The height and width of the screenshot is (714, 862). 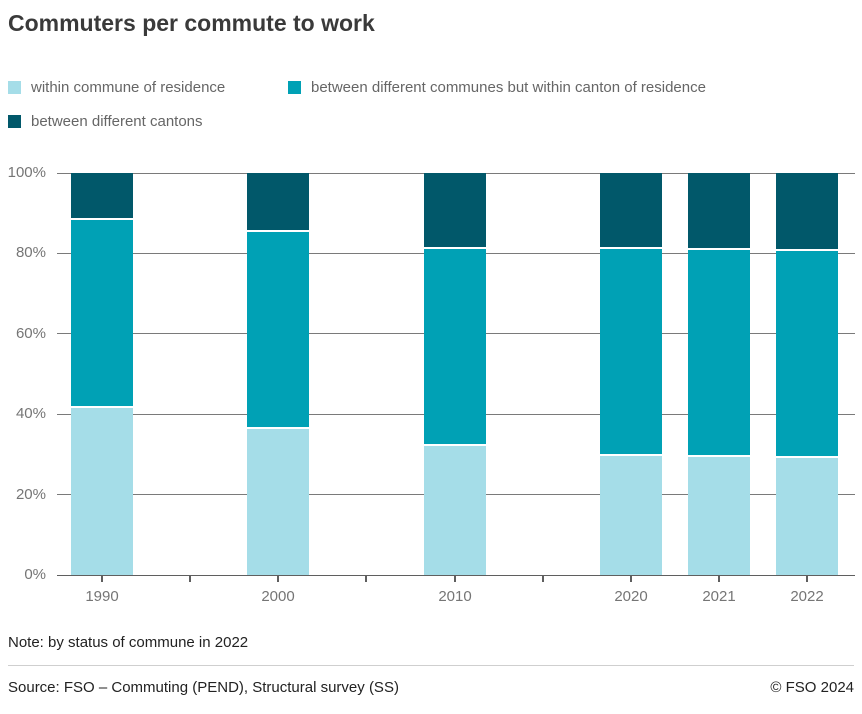 What do you see at coordinates (30, 414) in the screenshot?
I see `y-axis-label: 40%` at bounding box center [30, 414].